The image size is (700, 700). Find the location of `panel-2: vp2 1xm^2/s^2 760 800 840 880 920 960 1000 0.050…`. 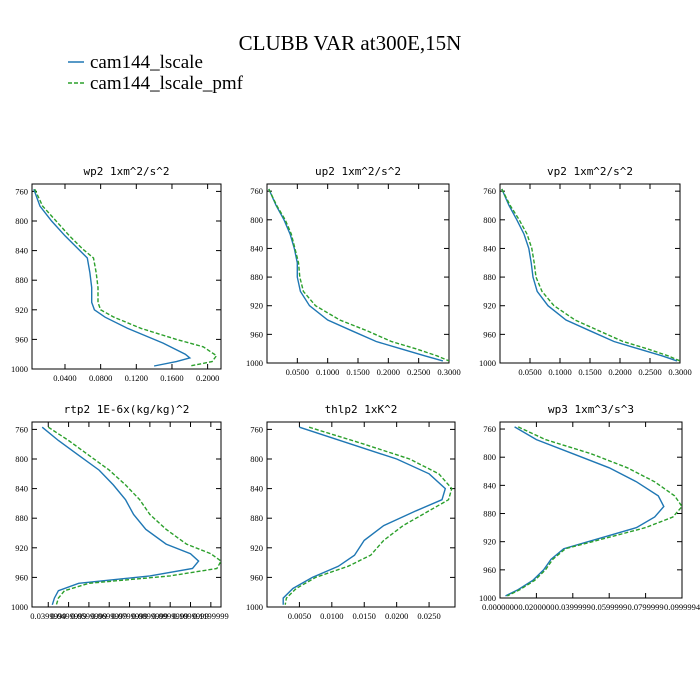

panel-2: vp2 1xm^2/s^2 760 800 840 880 920 960 1000 0.050… is located at coordinates (585, 271).